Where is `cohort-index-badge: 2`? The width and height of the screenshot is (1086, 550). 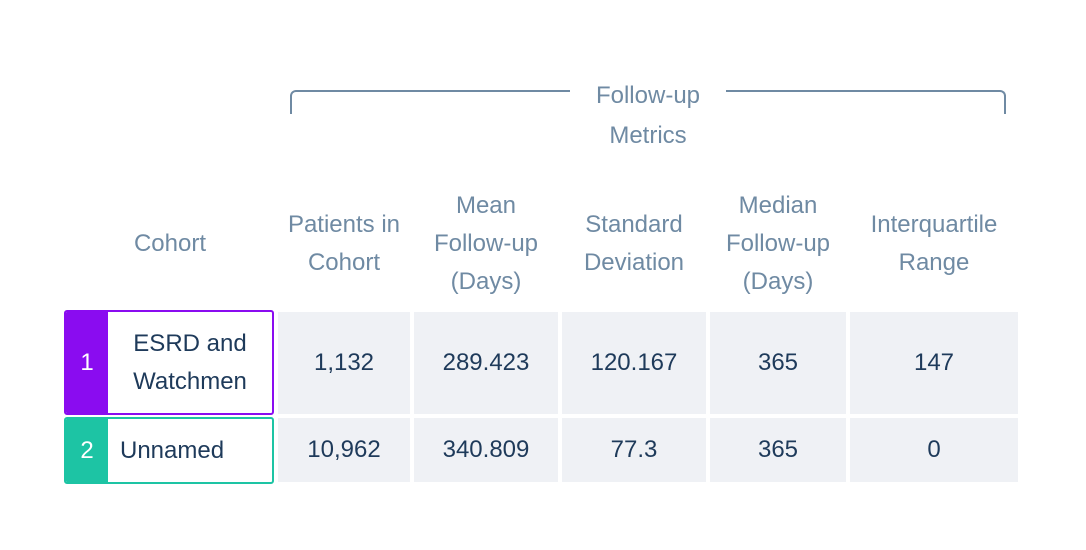 cohort-index-badge: 2 is located at coordinates (87, 450).